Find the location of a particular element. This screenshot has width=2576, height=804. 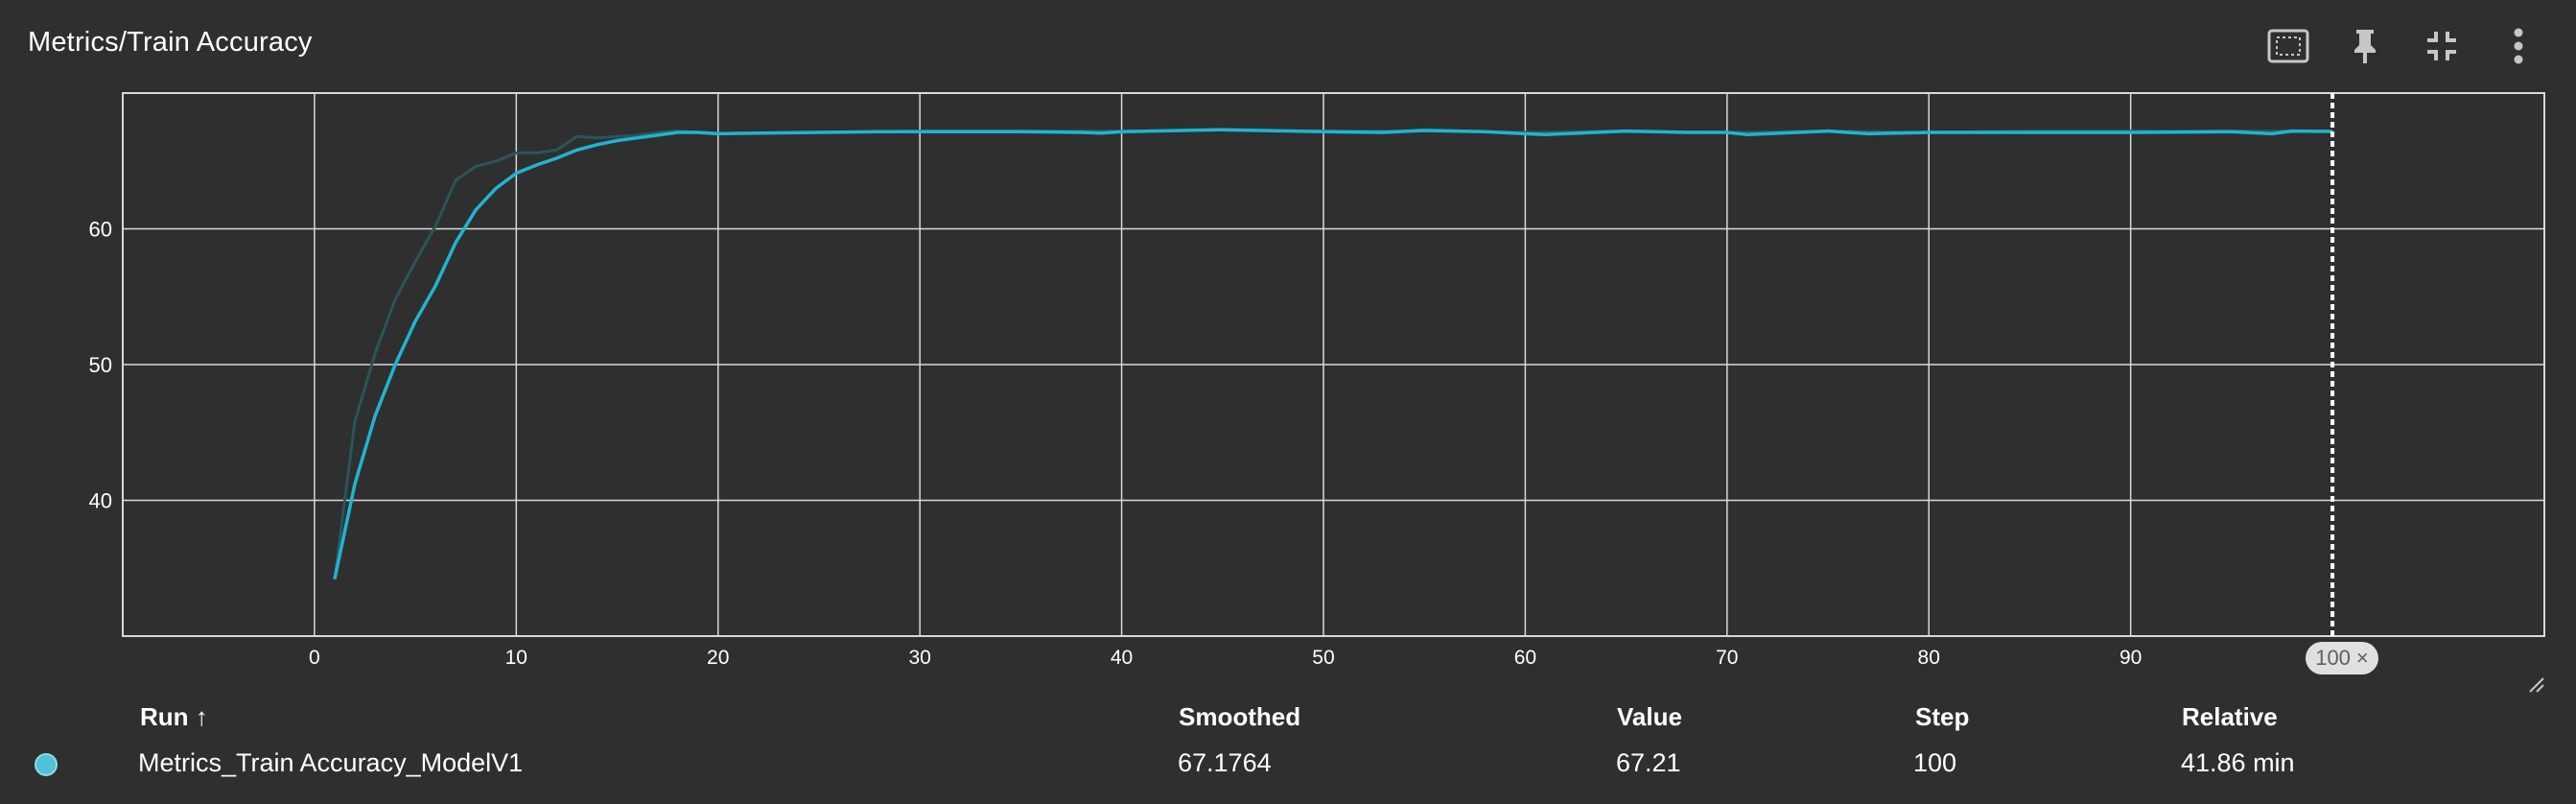

pin-button is located at coordinates (2365, 46).